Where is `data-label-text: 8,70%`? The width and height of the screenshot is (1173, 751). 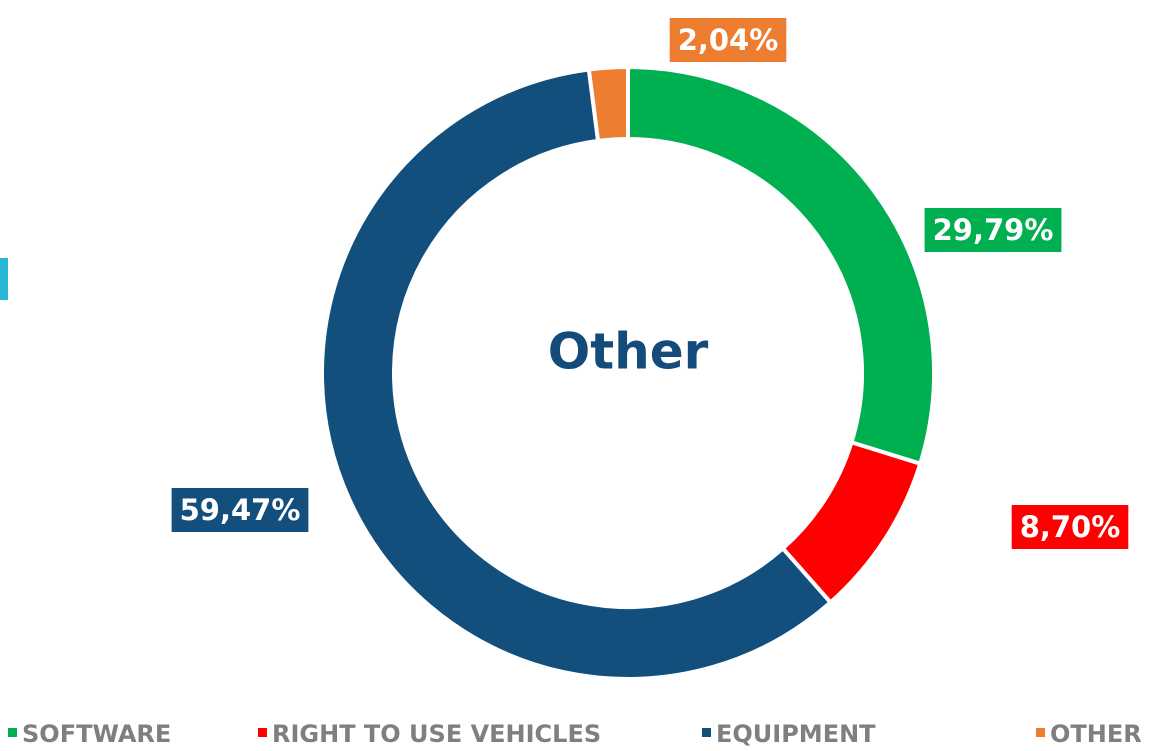
data-label-text: 8,70% is located at coordinates (1070, 527).